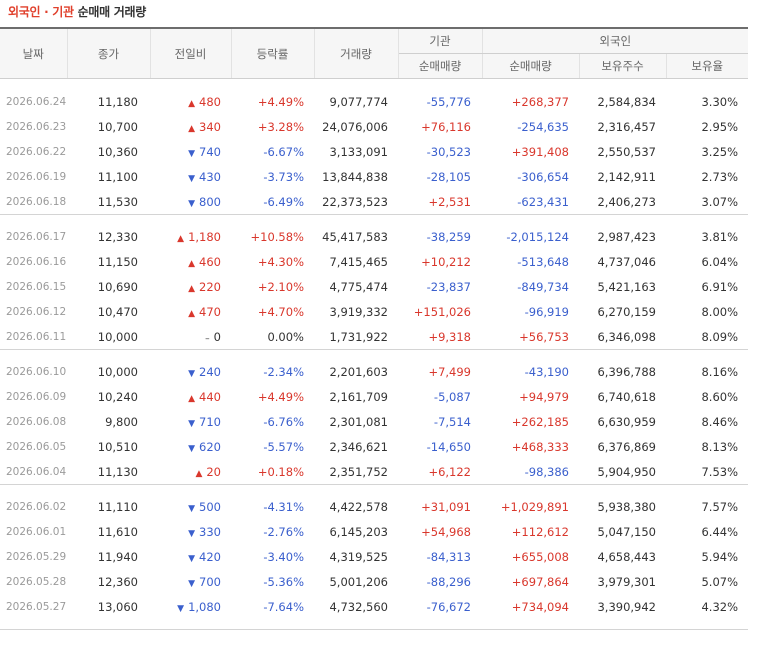  Describe the element at coordinates (720, 101) in the screenshot. I see `foreign-ratio-cell: 3.30%` at that location.